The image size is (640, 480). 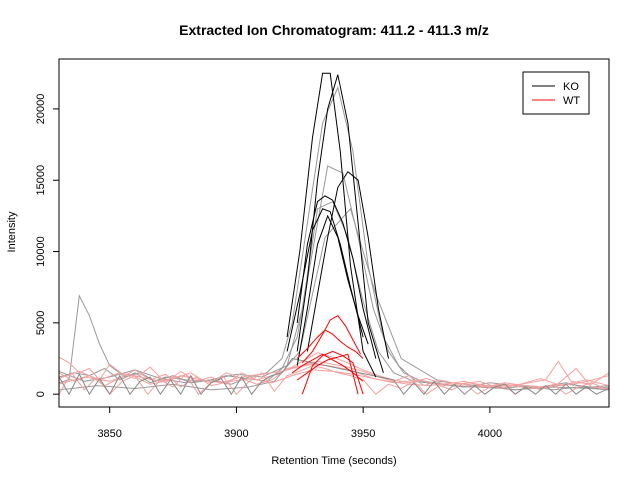 What do you see at coordinates (299, 423) in the screenshot?
I see `x-axis: 3850 3900 3950 4000` at bounding box center [299, 423].